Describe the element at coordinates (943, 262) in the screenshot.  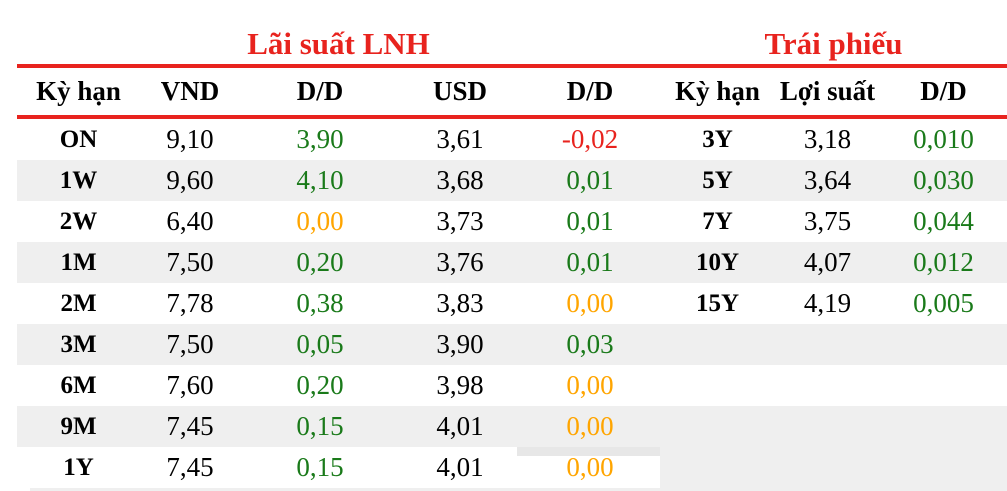
I see `bond-dd-cell: 0,012` at that location.